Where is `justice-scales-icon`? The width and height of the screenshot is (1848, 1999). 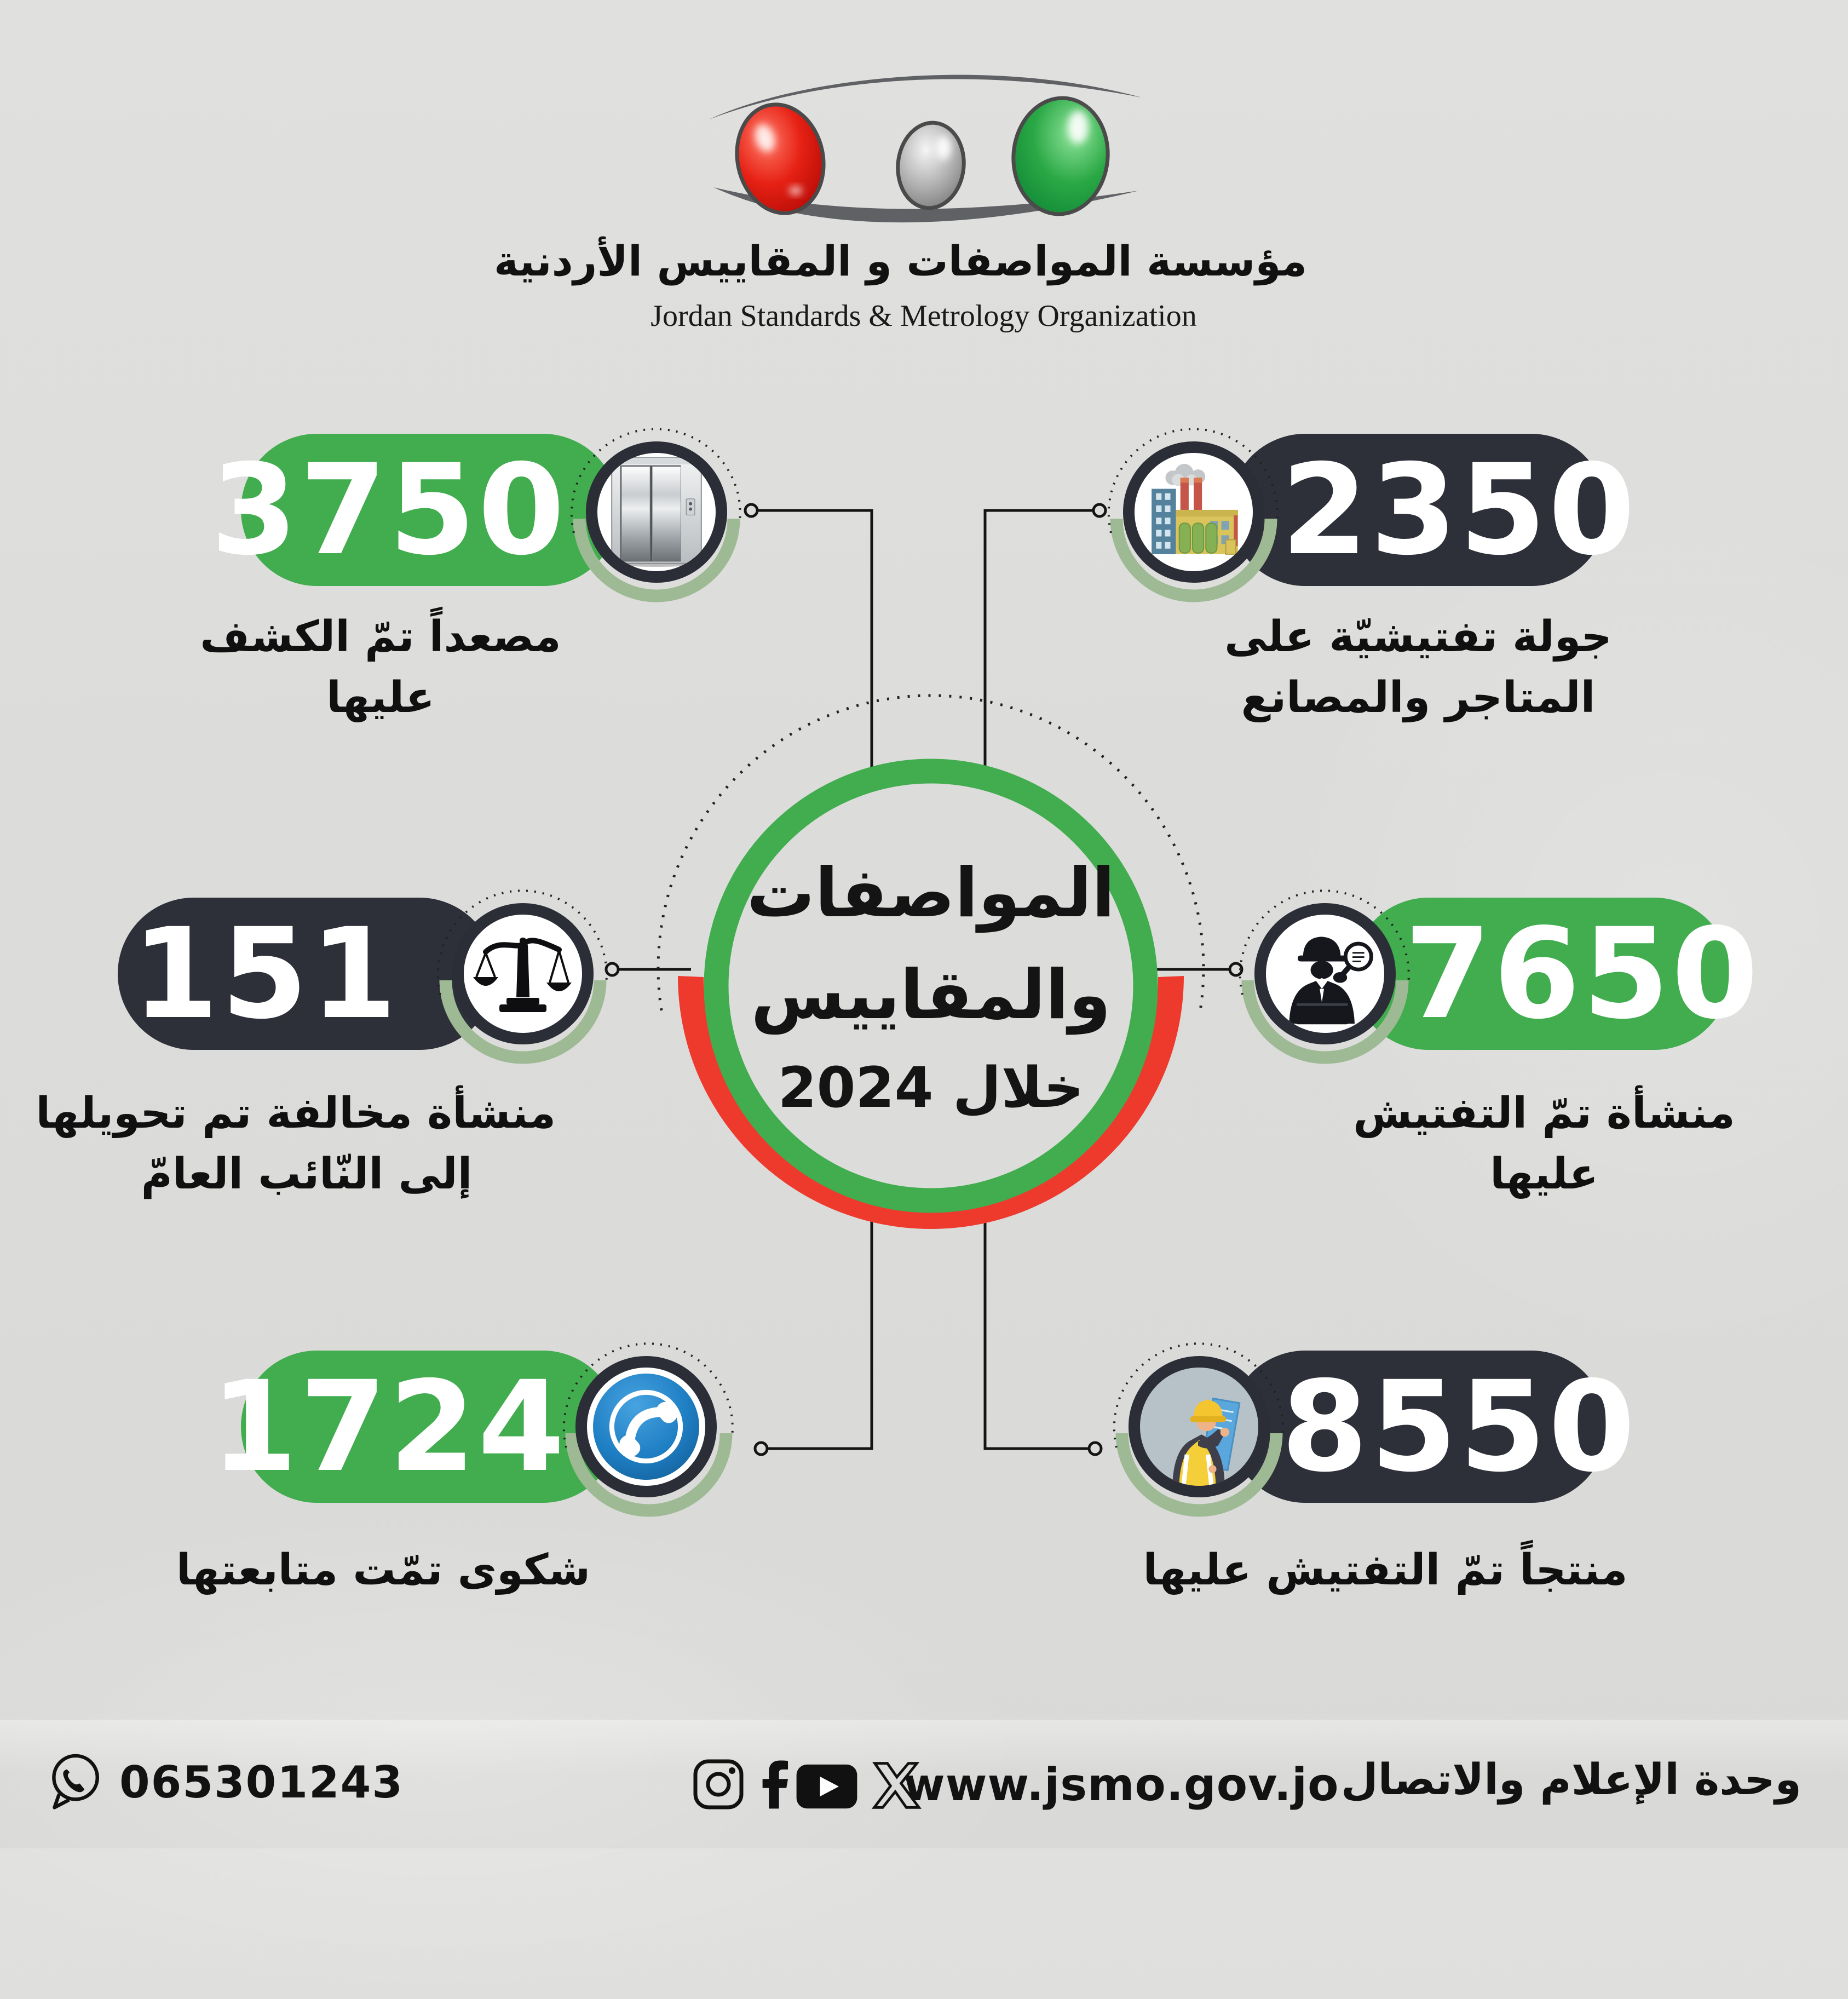 justice-scales-icon is located at coordinates (522, 975).